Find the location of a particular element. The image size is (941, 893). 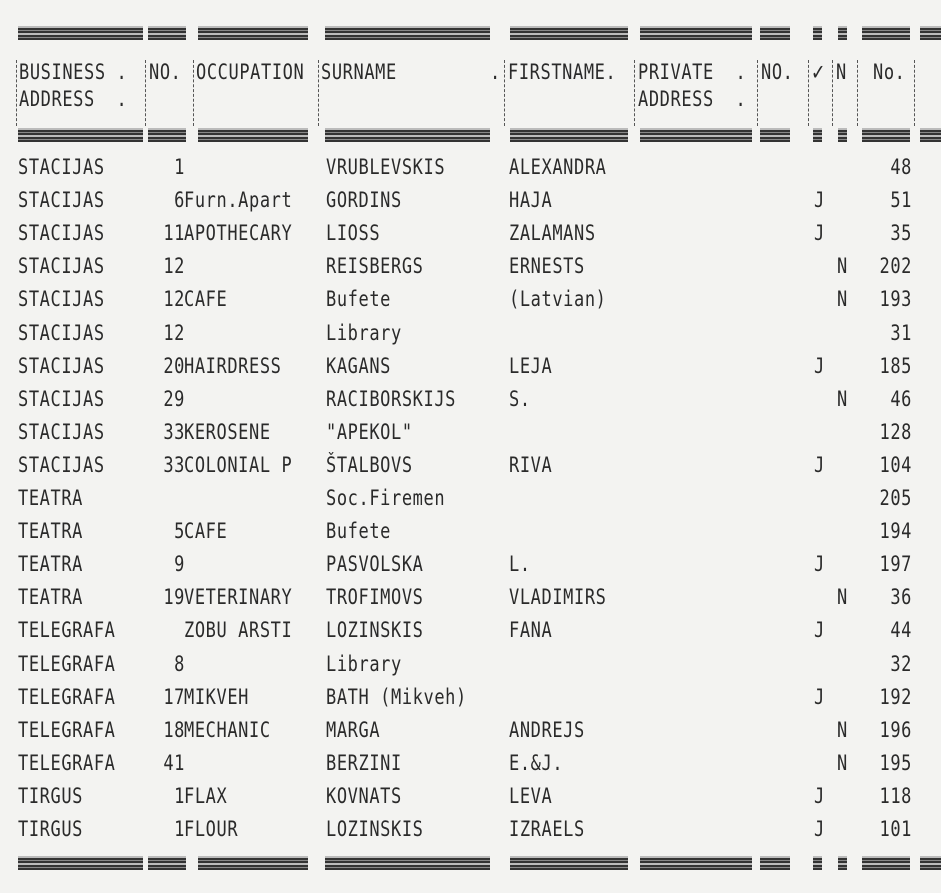

cell-occupation: VETERINARY is located at coordinates (238, 598).